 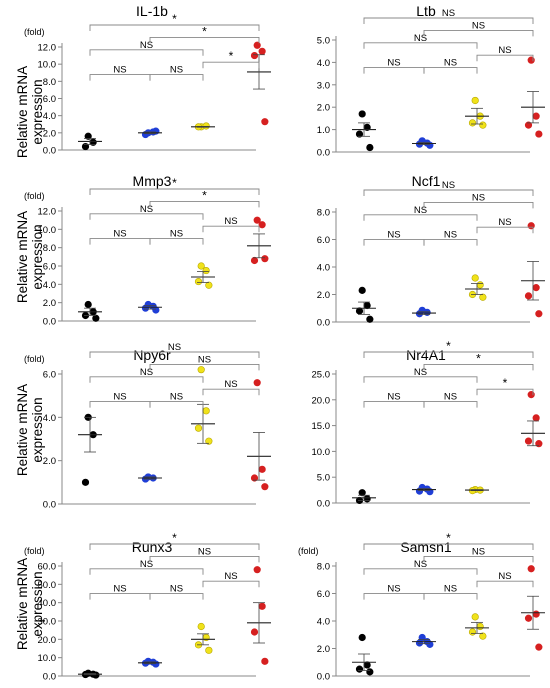 What do you see at coordinates (426, 547) in the screenshot?
I see `panel-title: Samsn1` at bounding box center [426, 547].